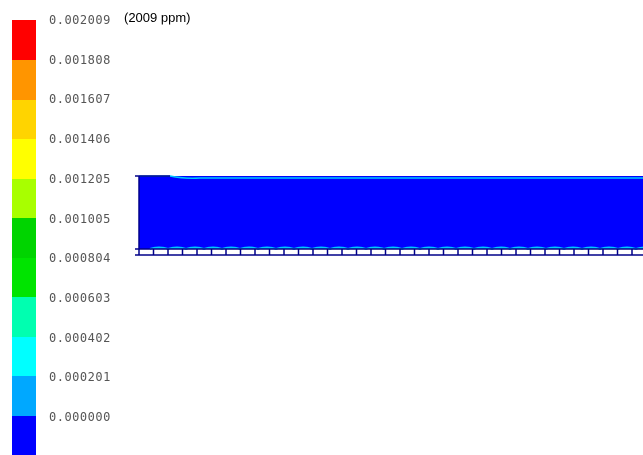 This screenshot has width=643, height=455. I want to click on legend-label: 0.001005, so click(80, 218).